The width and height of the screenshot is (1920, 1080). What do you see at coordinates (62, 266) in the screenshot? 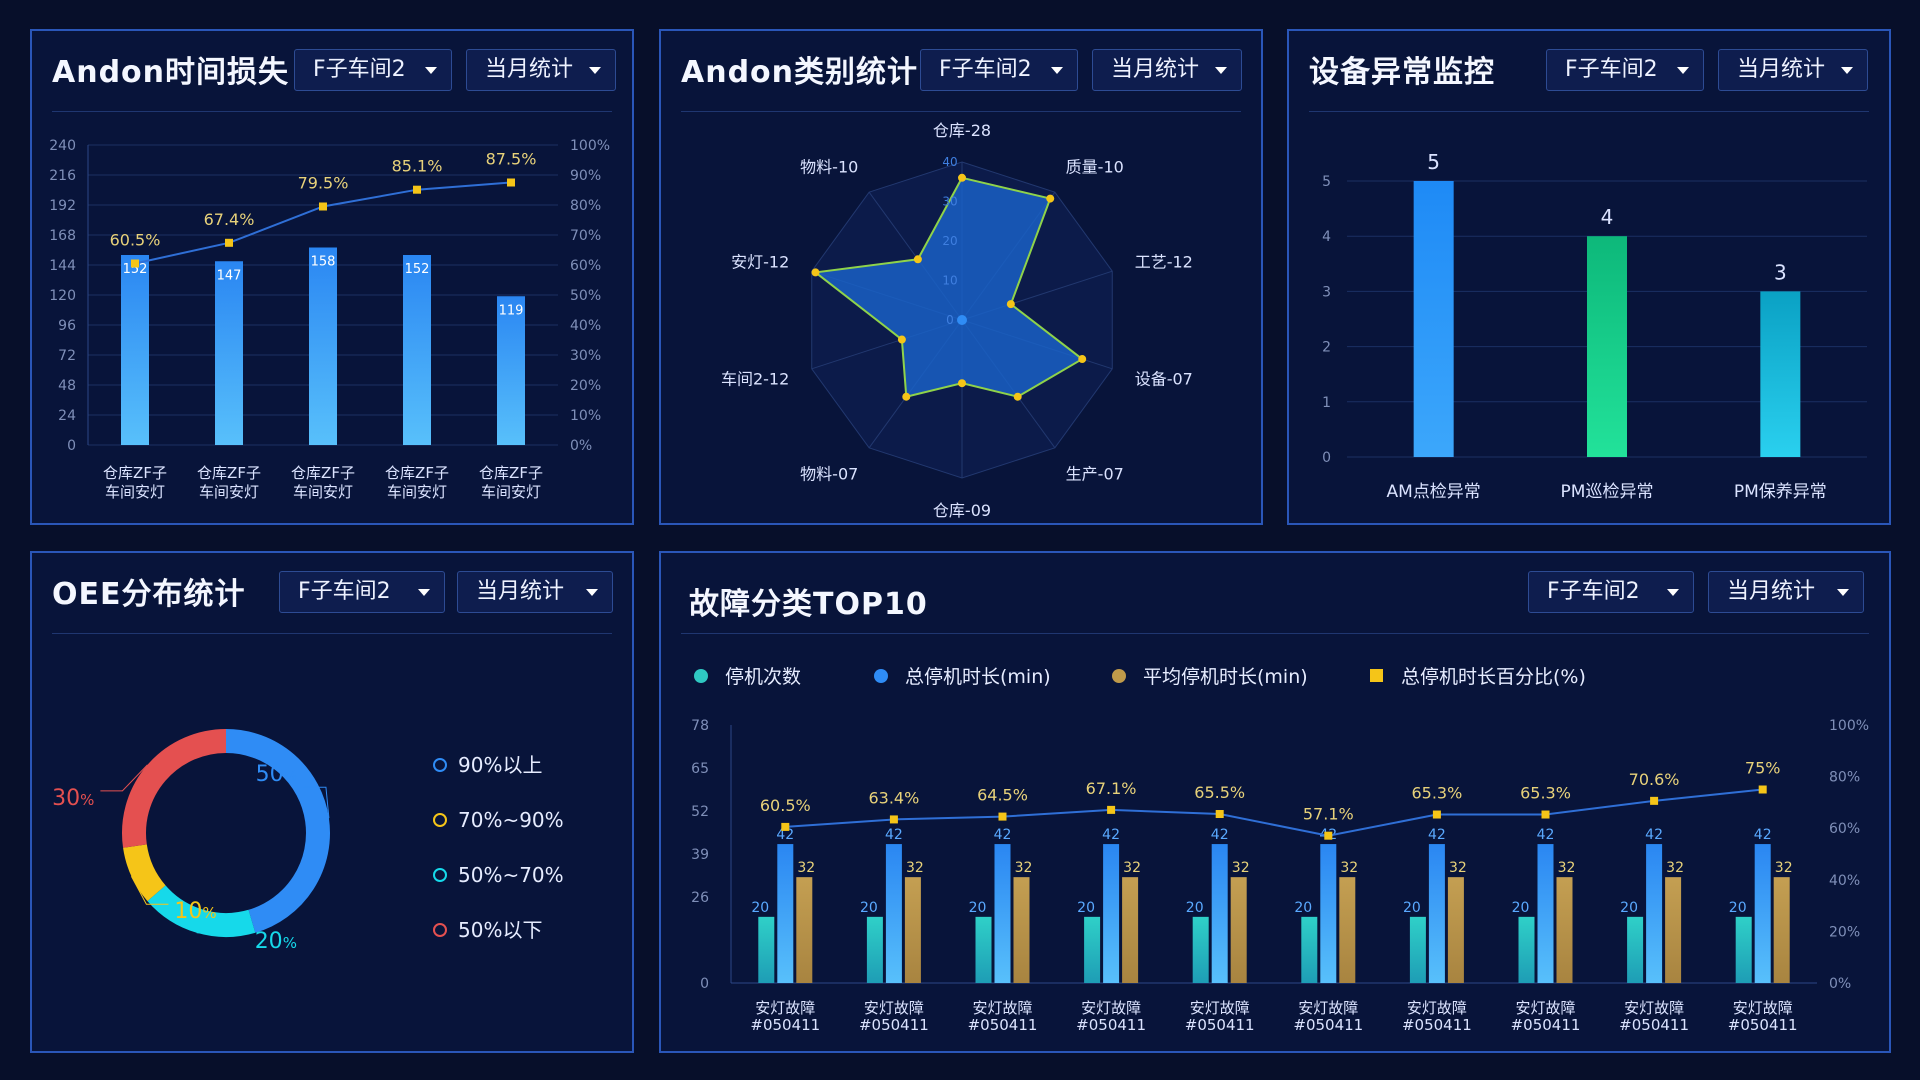
I see `y-tick-label: 144` at bounding box center [62, 266].